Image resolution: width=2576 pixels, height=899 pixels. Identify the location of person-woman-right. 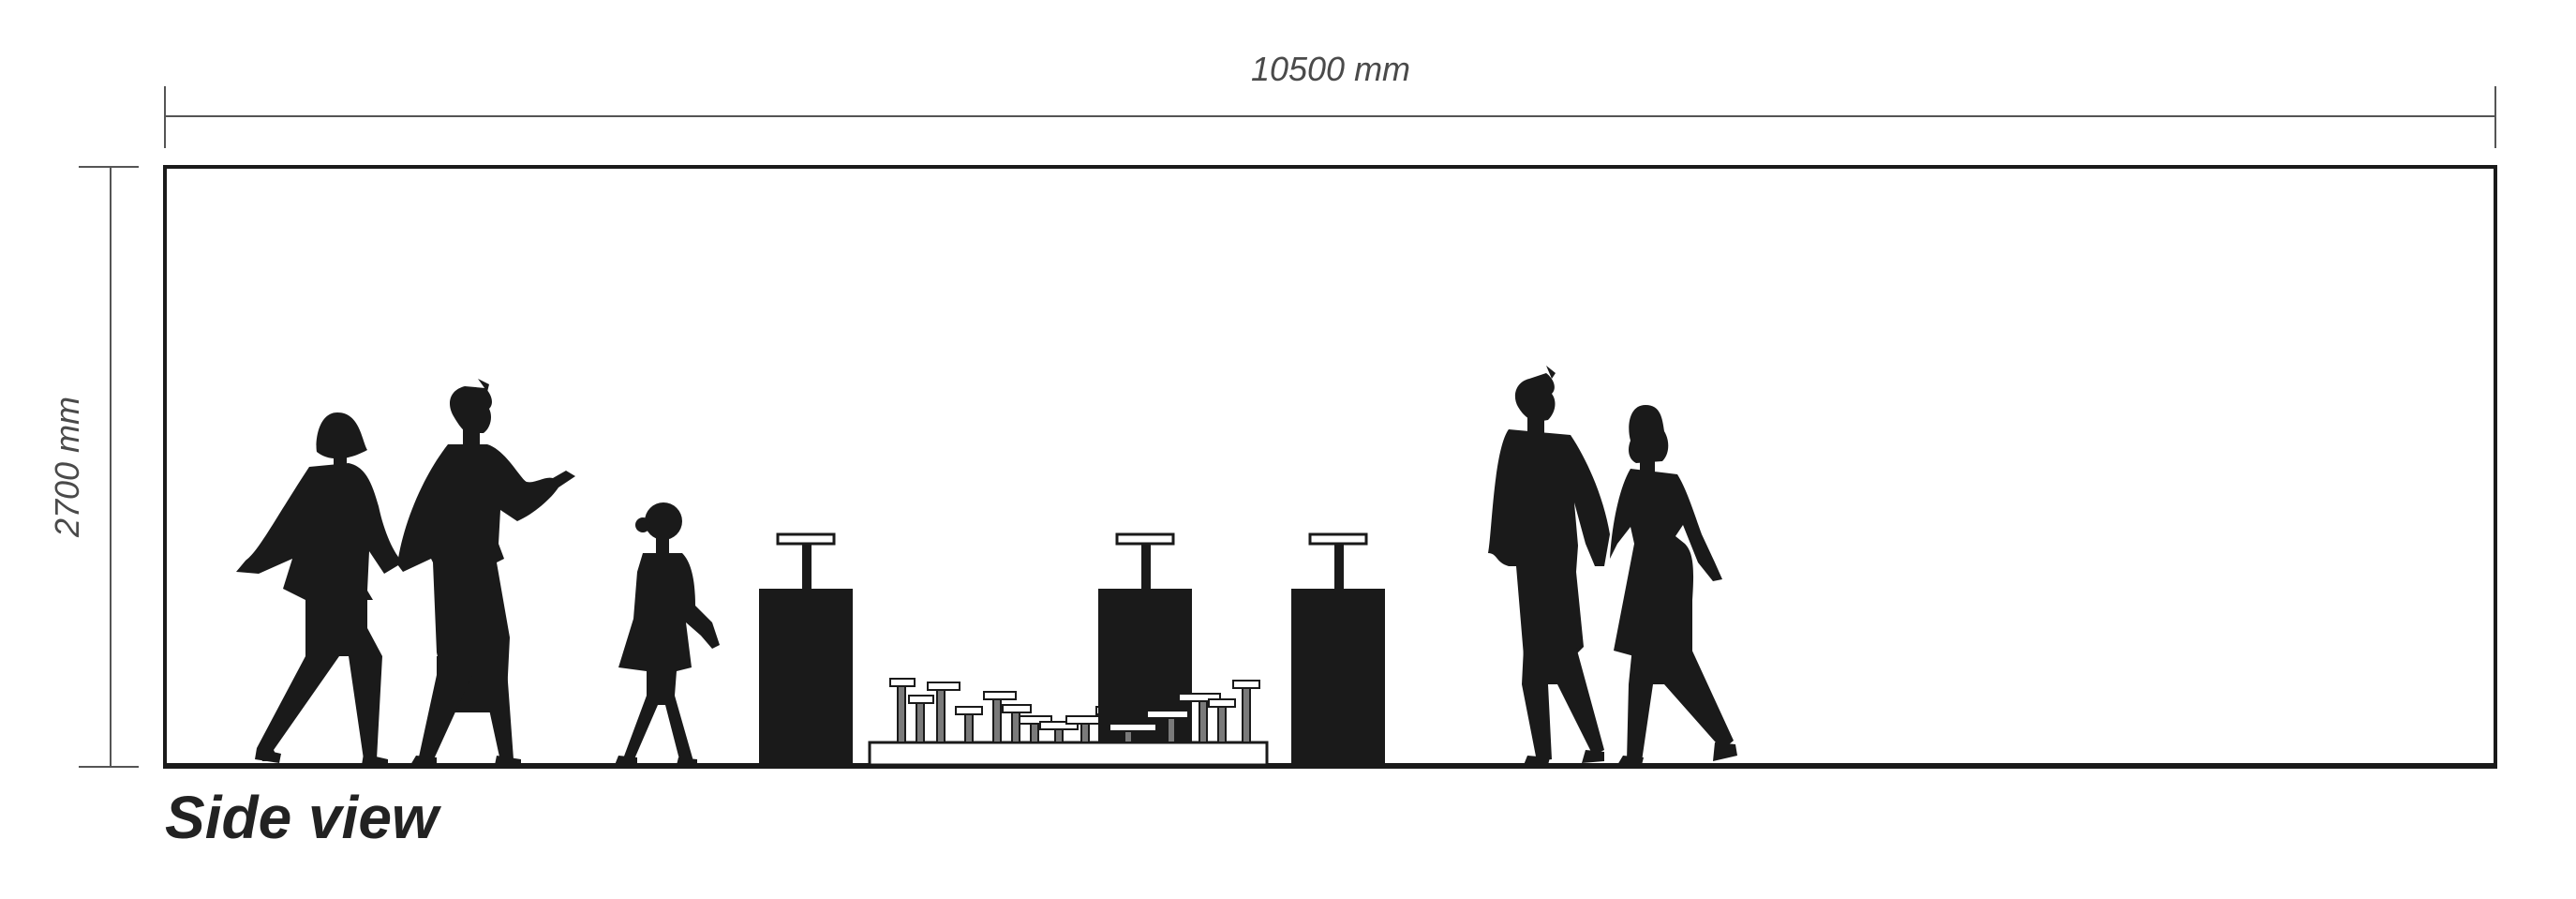
(1673, 585).